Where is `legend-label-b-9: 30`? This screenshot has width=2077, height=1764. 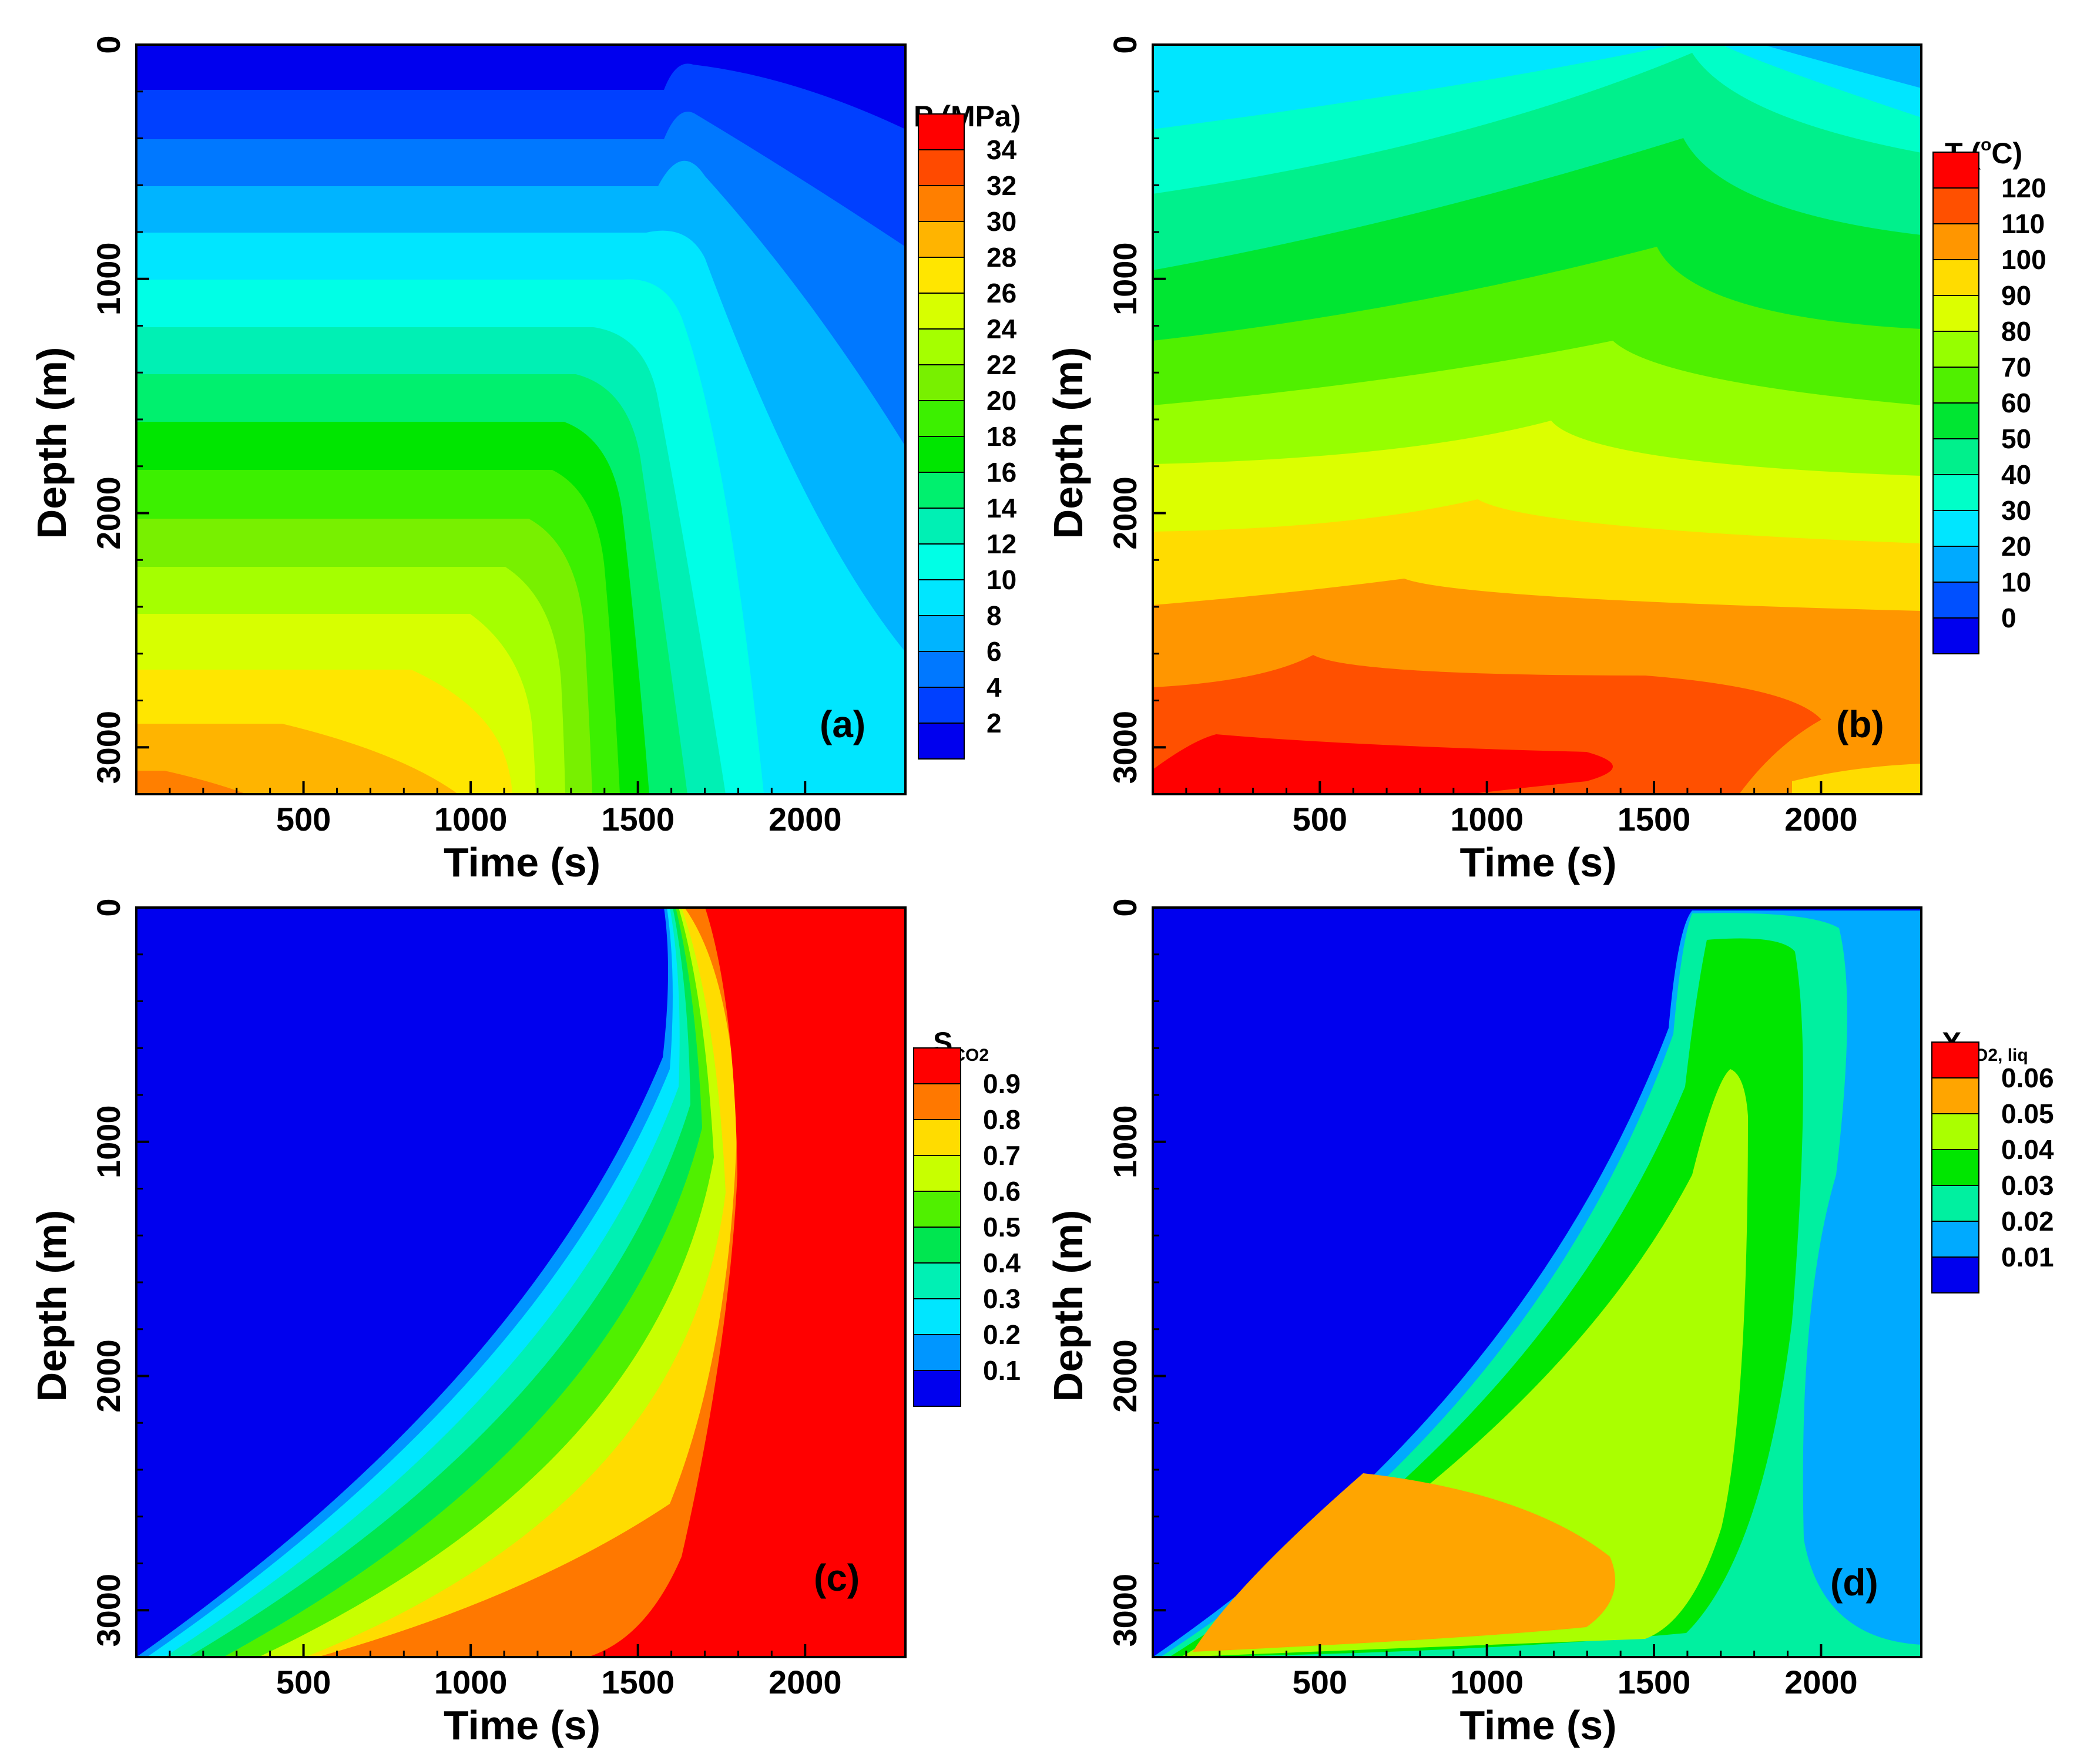 legend-label-b-9: 30 is located at coordinates (2016, 510).